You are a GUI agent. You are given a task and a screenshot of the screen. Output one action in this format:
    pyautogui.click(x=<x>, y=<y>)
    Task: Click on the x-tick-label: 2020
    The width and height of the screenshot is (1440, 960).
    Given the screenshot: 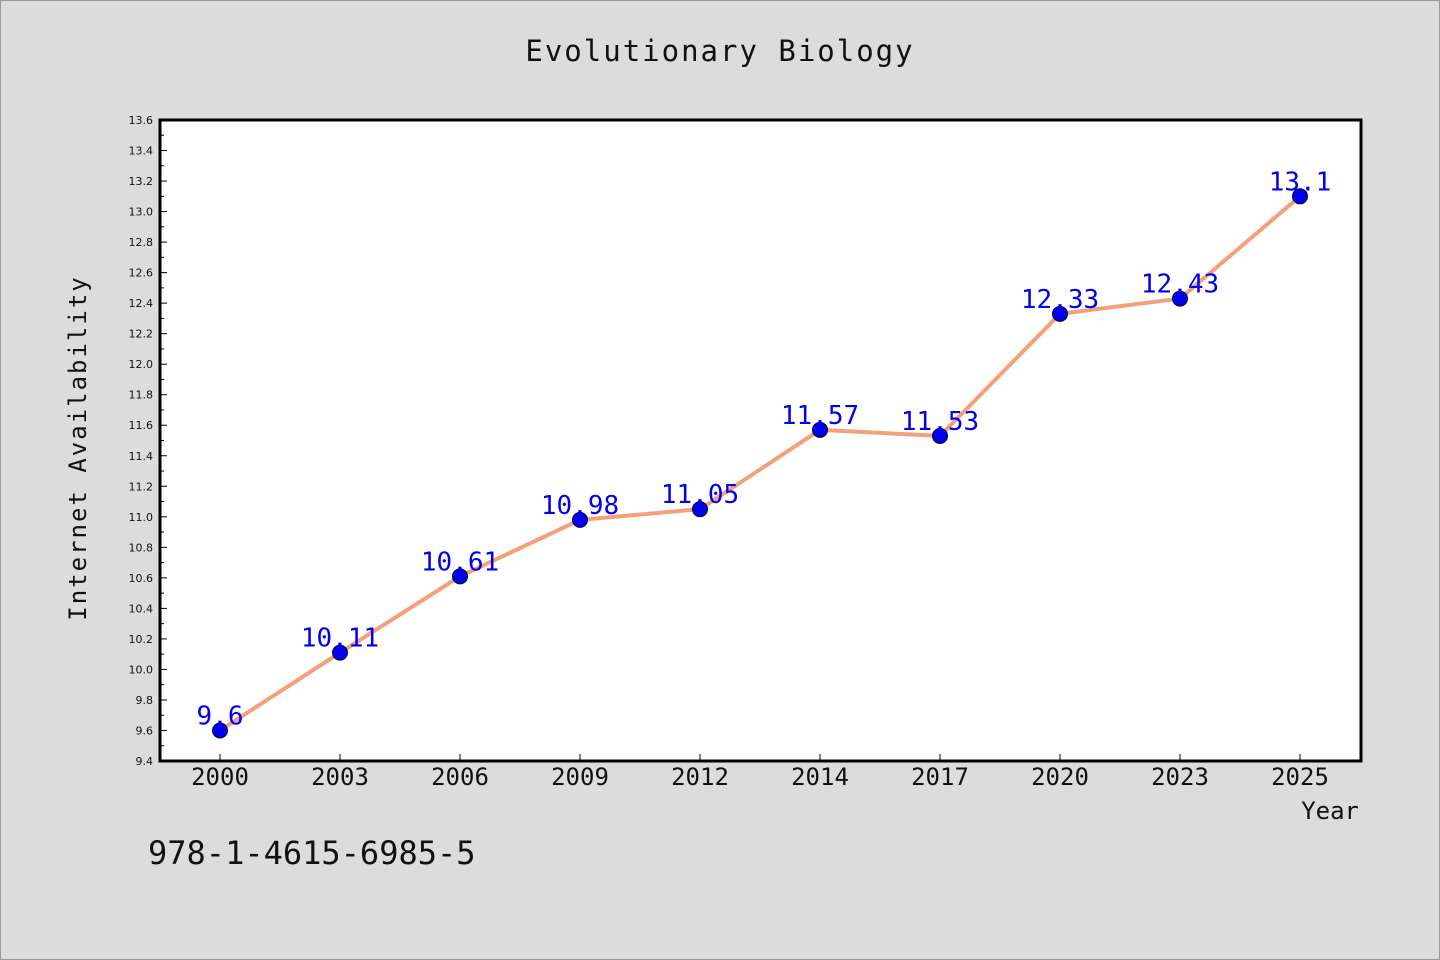 What is the action you would take?
    pyautogui.click(x=1060, y=777)
    